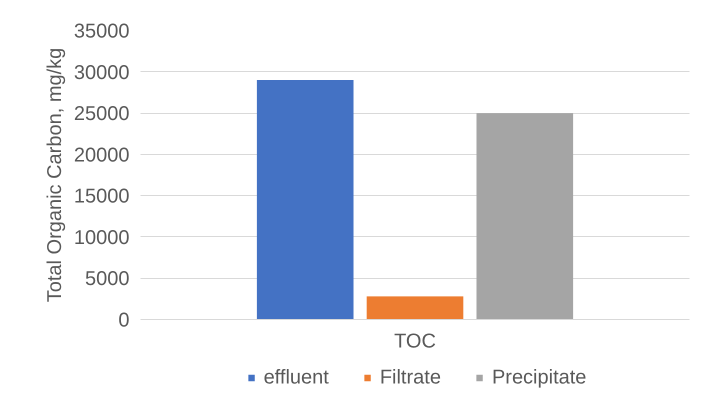 This screenshot has height=412, width=701. I want to click on legend-label: Filtrate, so click(410, 377).